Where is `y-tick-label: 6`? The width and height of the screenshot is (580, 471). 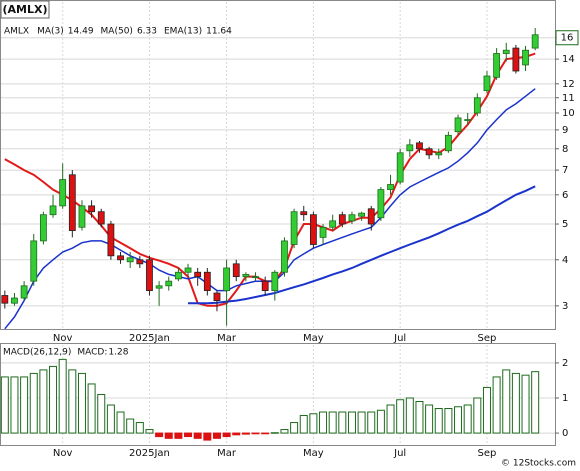 y-tick-label: 6 is located at coordinates (565, 195).